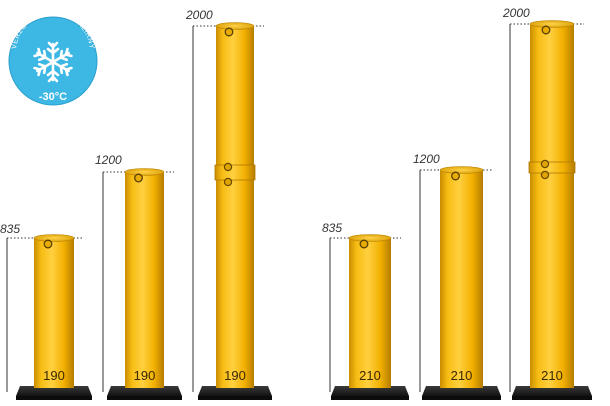  I want to click on freezer-badge: VERZE TAKÉ PRO MRAZÍRNY -30°C, so click(53, 57).